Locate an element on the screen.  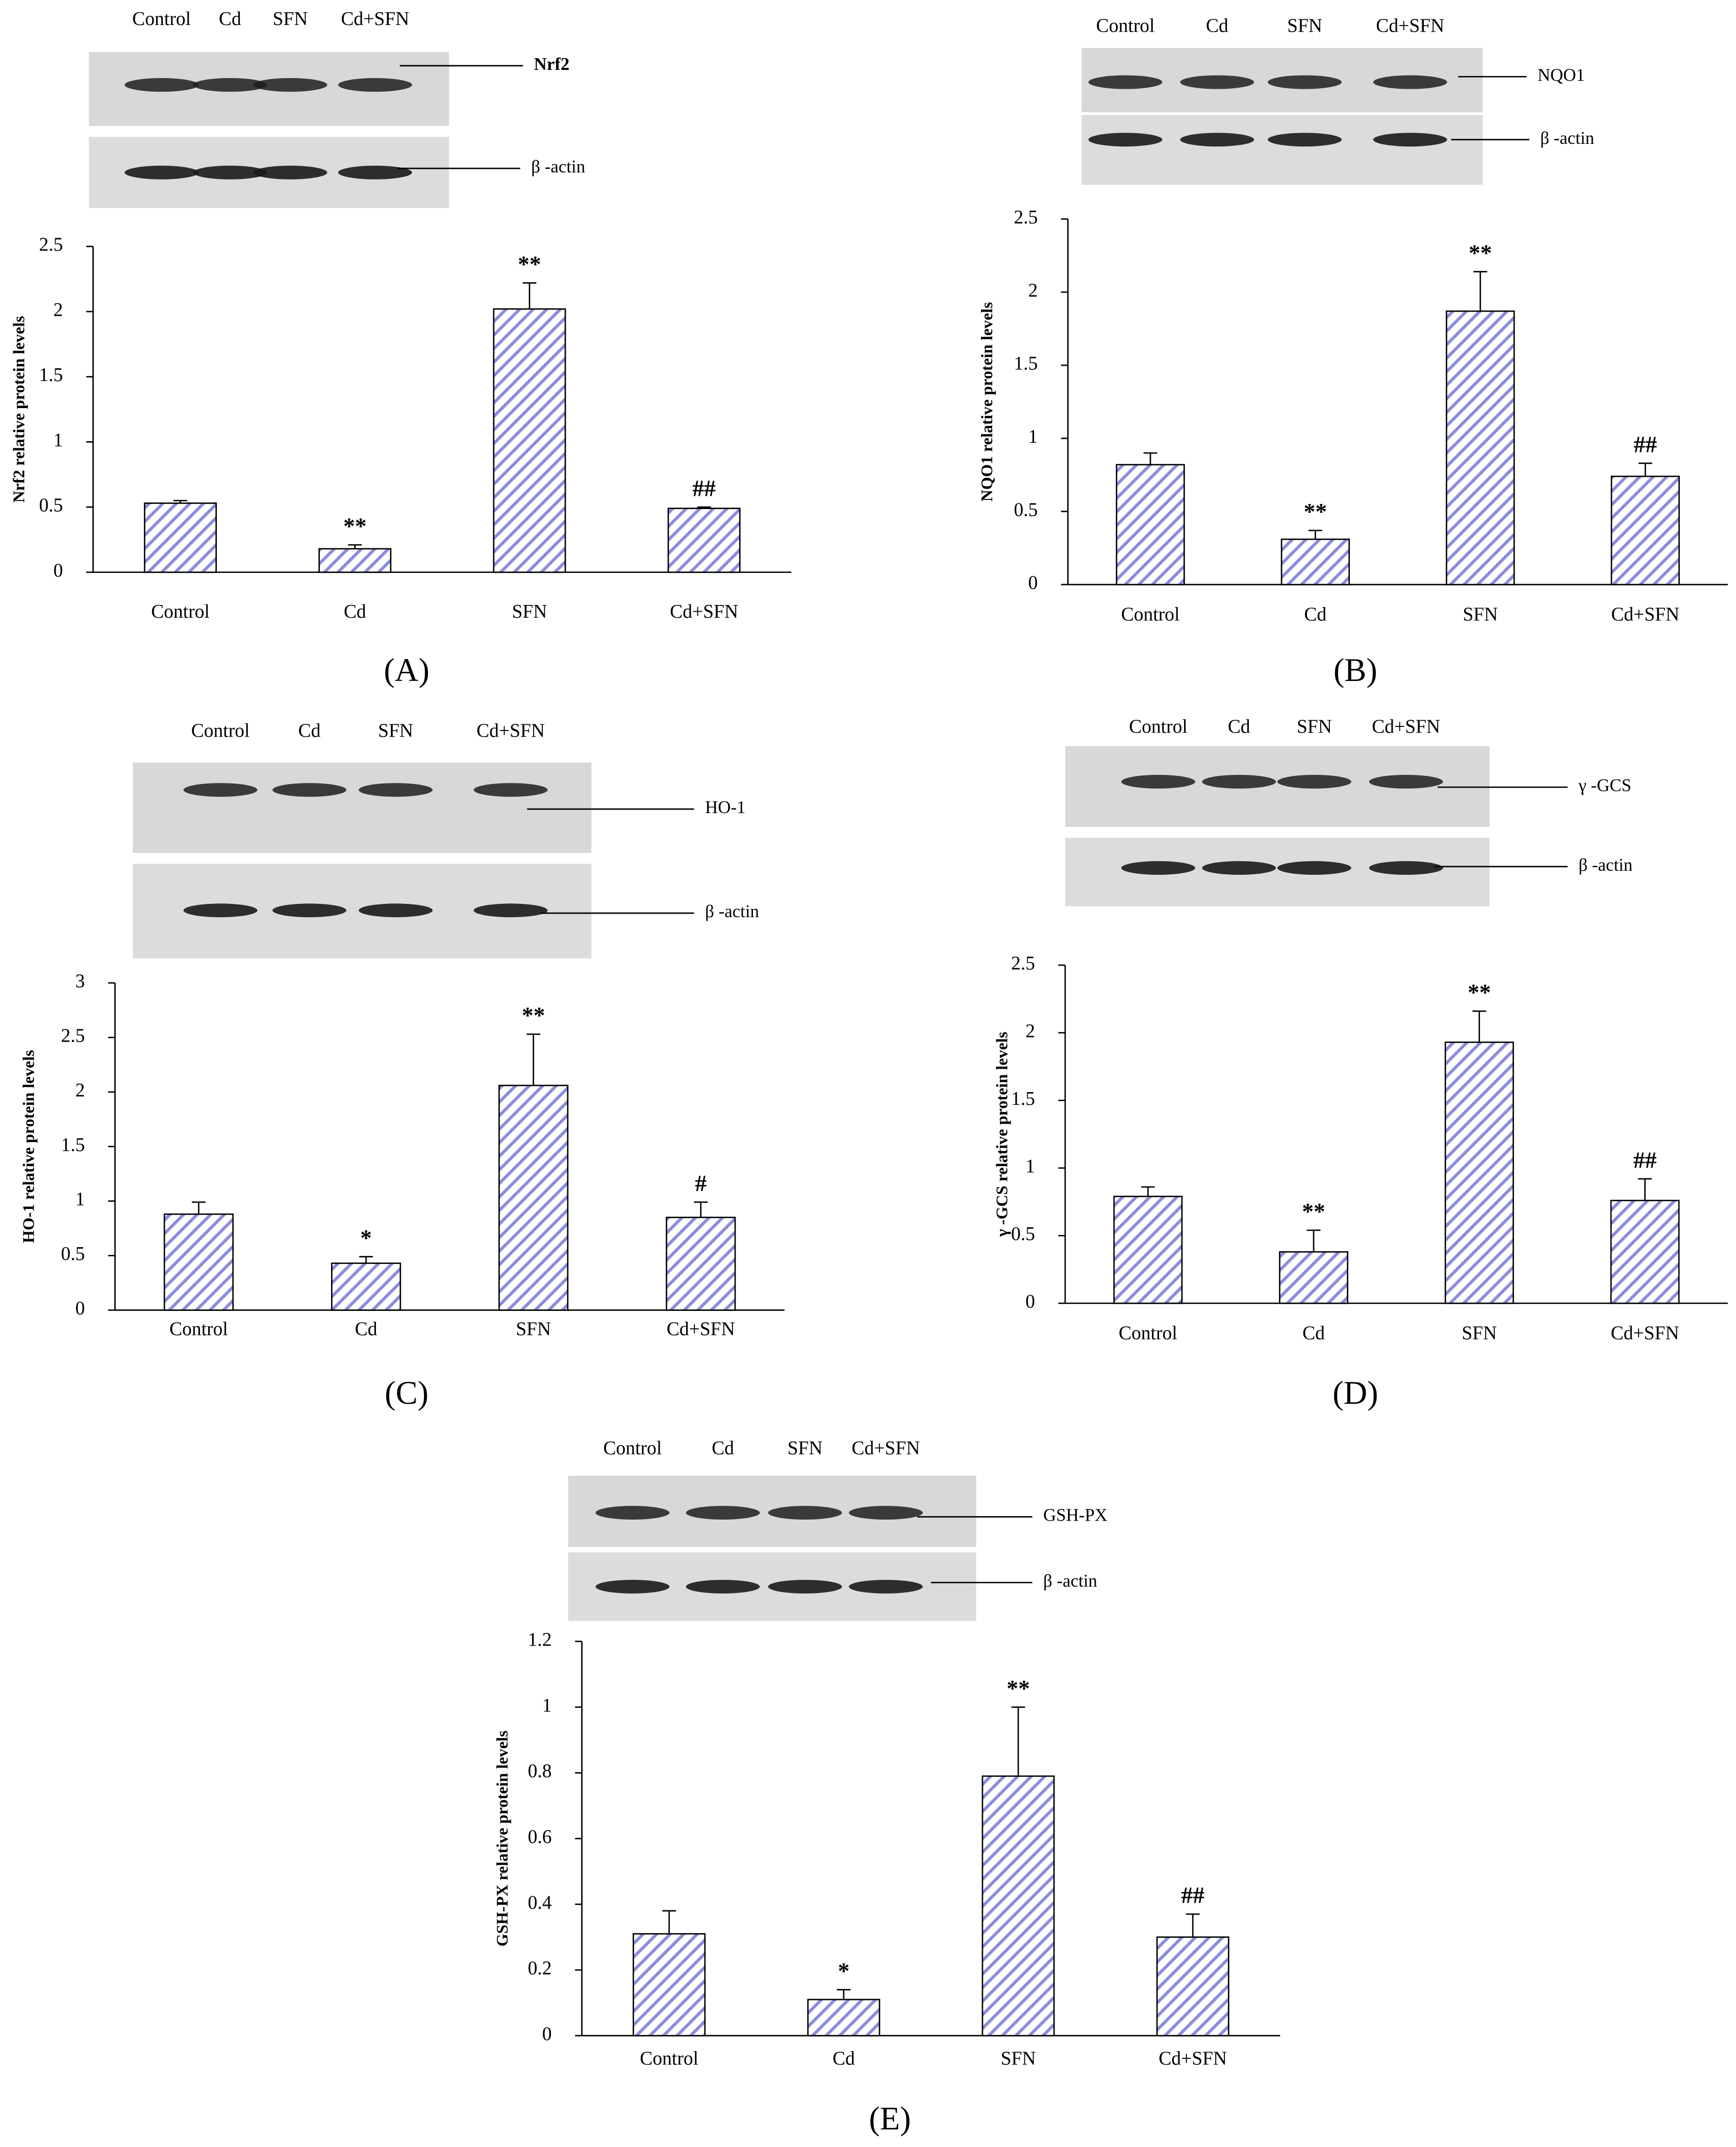
band-label: γ -GCS is located at coordinates (1604, 785).